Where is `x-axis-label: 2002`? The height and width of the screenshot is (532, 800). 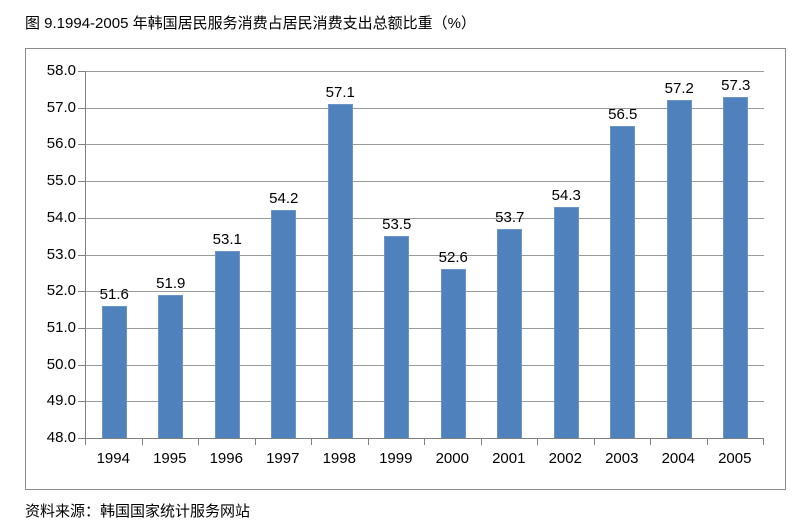 x-axis-label: 2002 is located at coordinates (565, 458).